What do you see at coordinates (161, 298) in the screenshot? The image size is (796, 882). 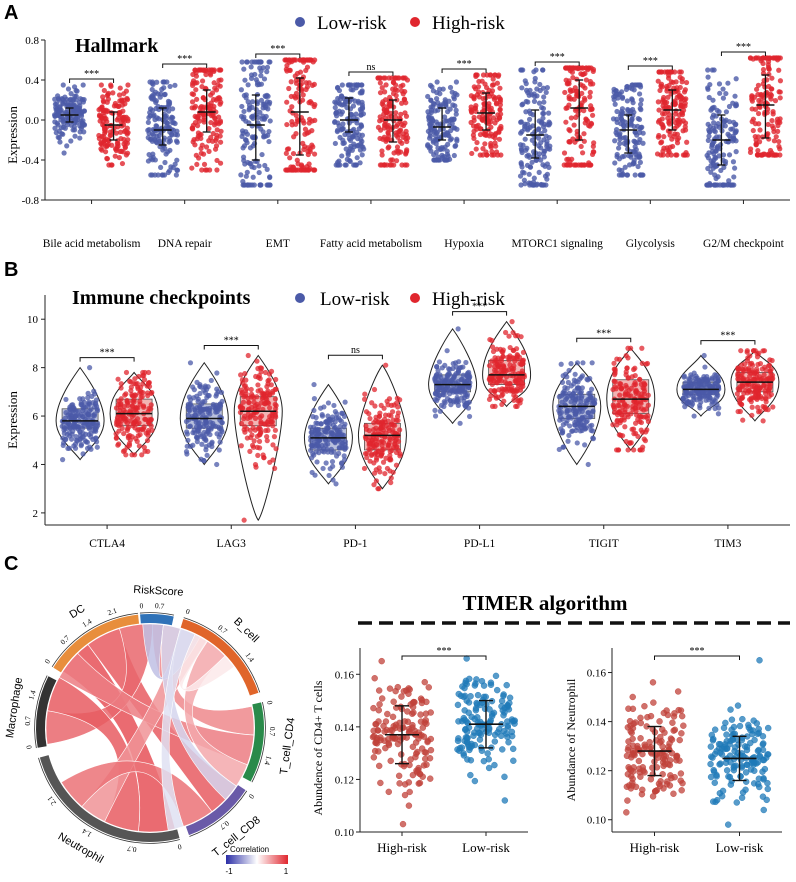 I see `immune-title: Immune checkpoints` at bounding box center [161, 298].